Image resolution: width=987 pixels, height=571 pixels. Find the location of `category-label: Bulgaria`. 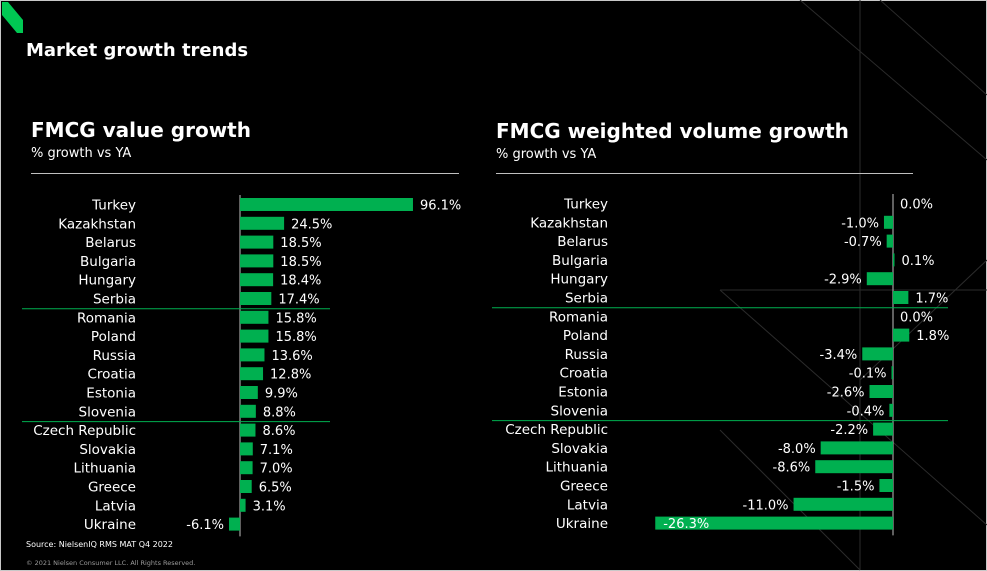

category-label: Bulgaria is located at coordinates (108, 262).